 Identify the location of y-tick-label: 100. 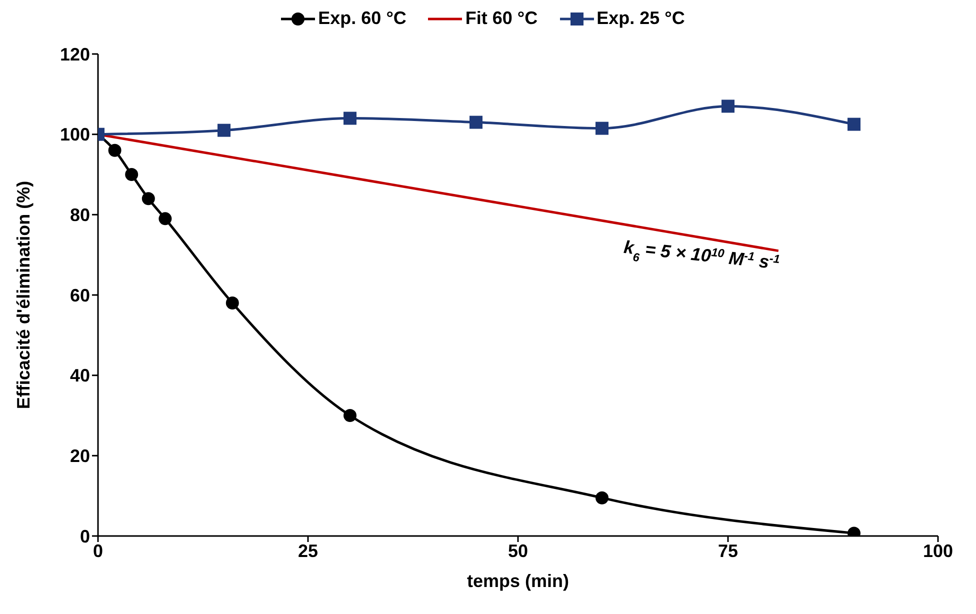
(75, 134).